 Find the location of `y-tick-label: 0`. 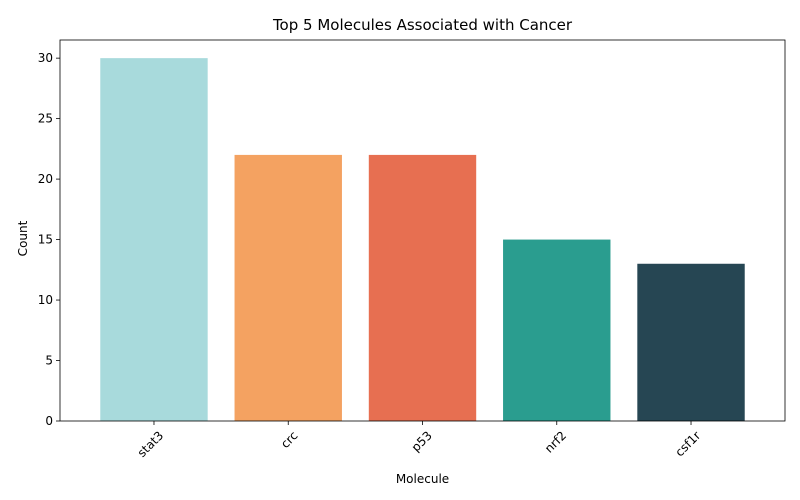

y-tick-label: 0 is located at coordinates (49, 421).